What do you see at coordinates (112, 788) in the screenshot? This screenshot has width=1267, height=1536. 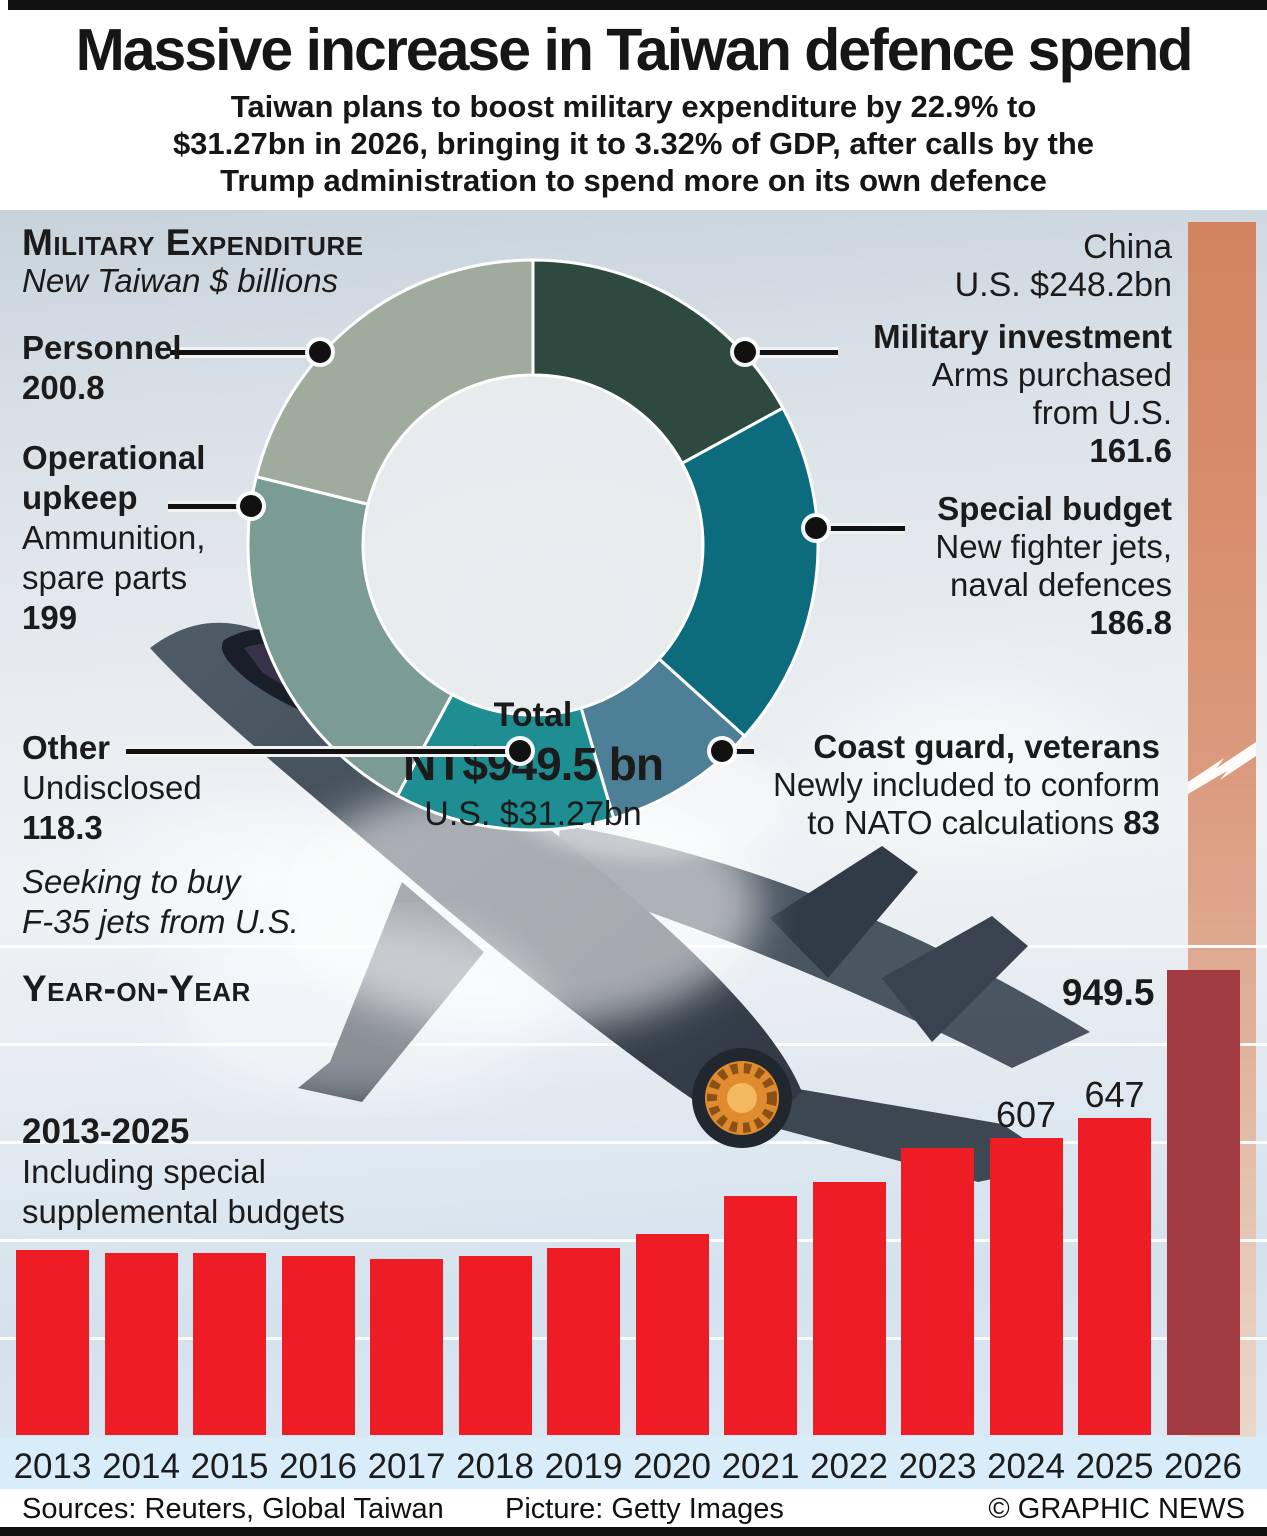 I see `other-label: Other Undisclosed 118.3` at bounding box center [112, 788].